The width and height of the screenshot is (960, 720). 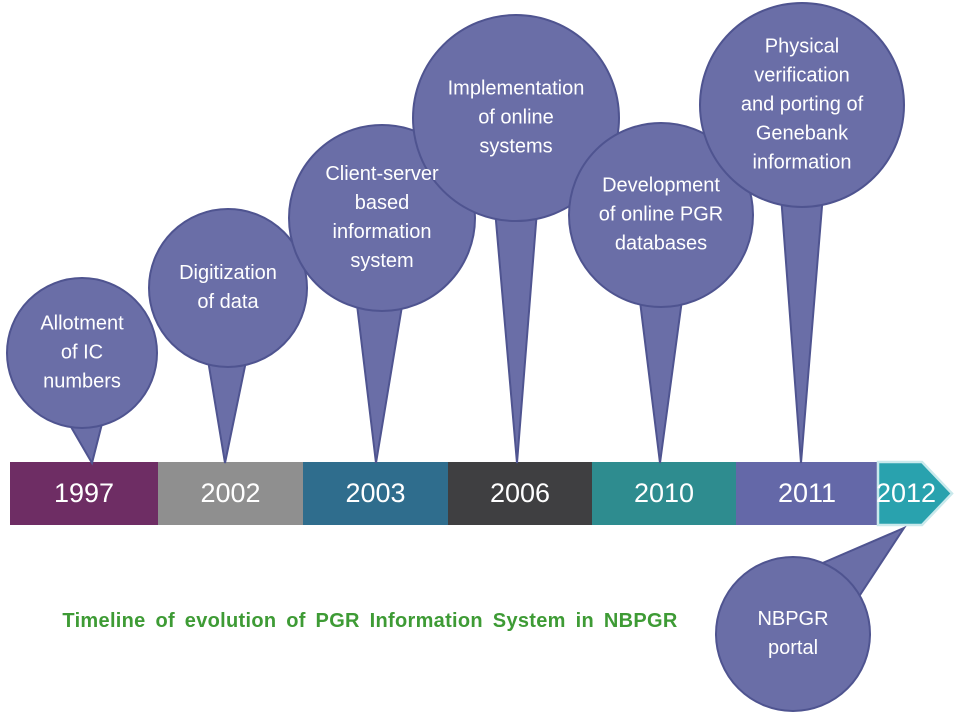 I want to click on timeline-segment-2003, so click(x=375, y=493).